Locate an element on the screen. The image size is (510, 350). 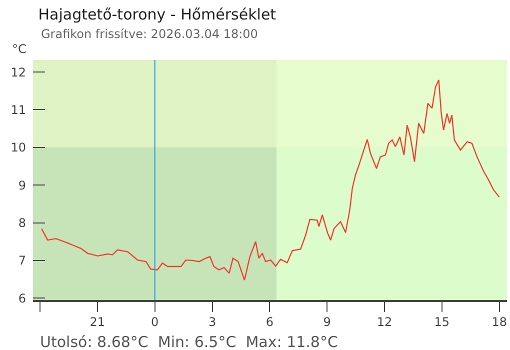
y-tick-label: 7 is located at coordinates (22, 261).